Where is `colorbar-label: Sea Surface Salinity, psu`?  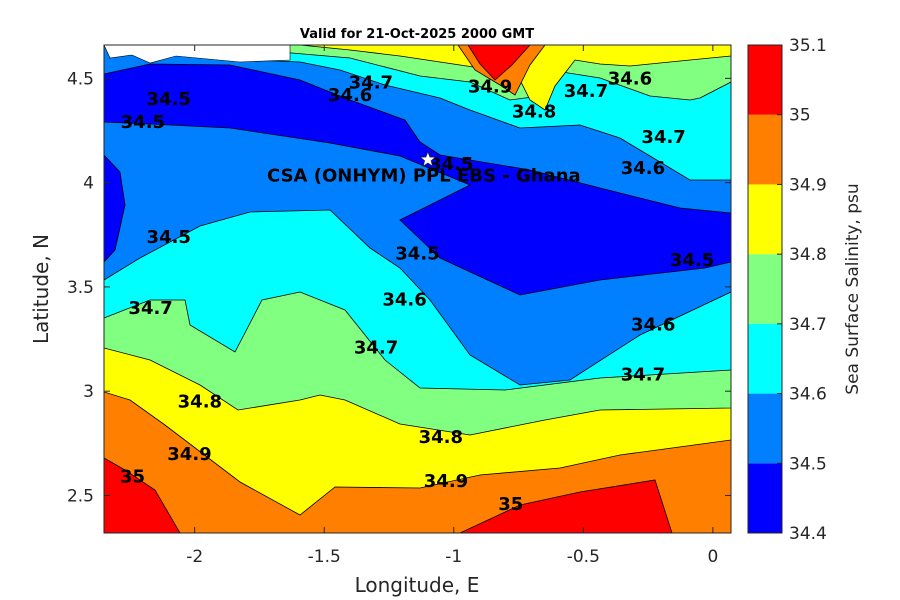 colorbar-label: Sea Surface Salinity, psu is located at coordinates (853, 288).